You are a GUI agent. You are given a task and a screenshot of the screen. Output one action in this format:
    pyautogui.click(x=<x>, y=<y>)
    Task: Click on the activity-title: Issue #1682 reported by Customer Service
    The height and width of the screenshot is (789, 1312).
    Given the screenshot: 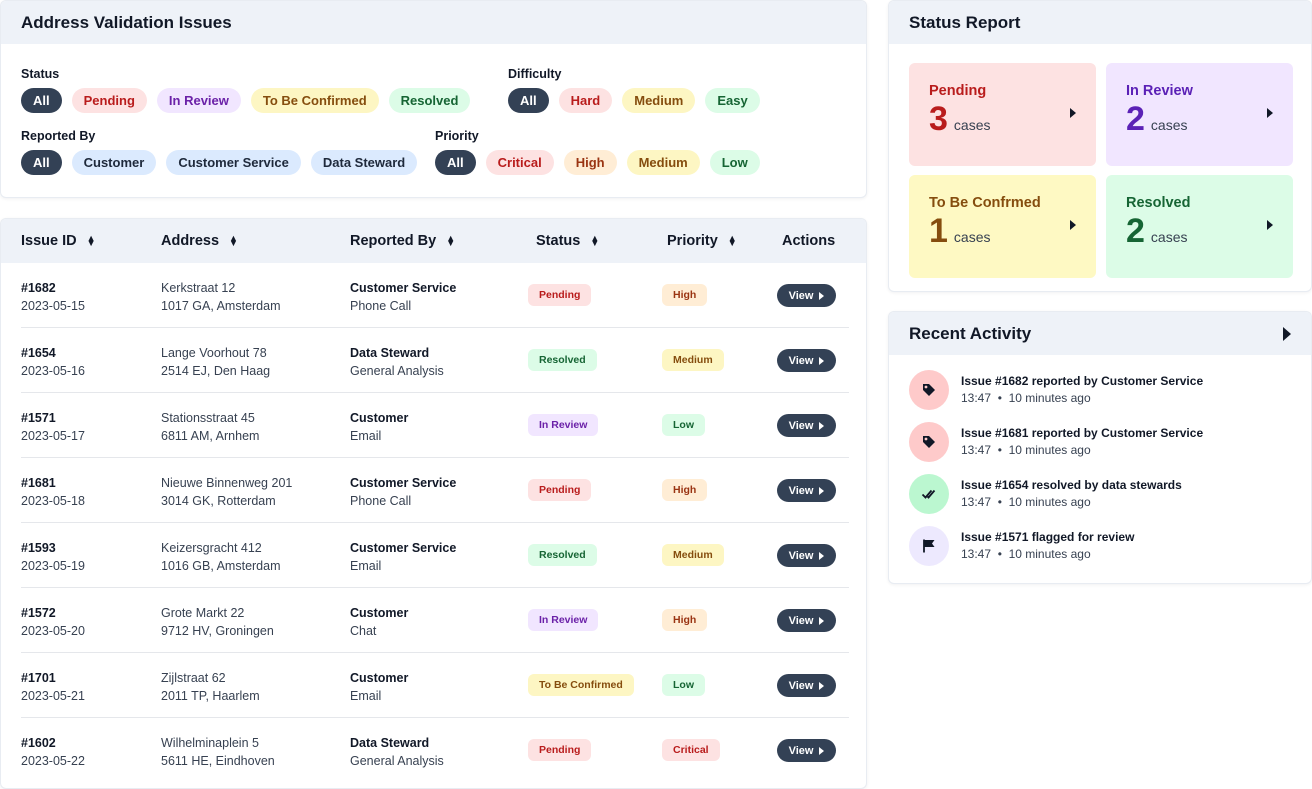 What is the action you would take?
    pyautogui.click(x=1082, y=381)
    